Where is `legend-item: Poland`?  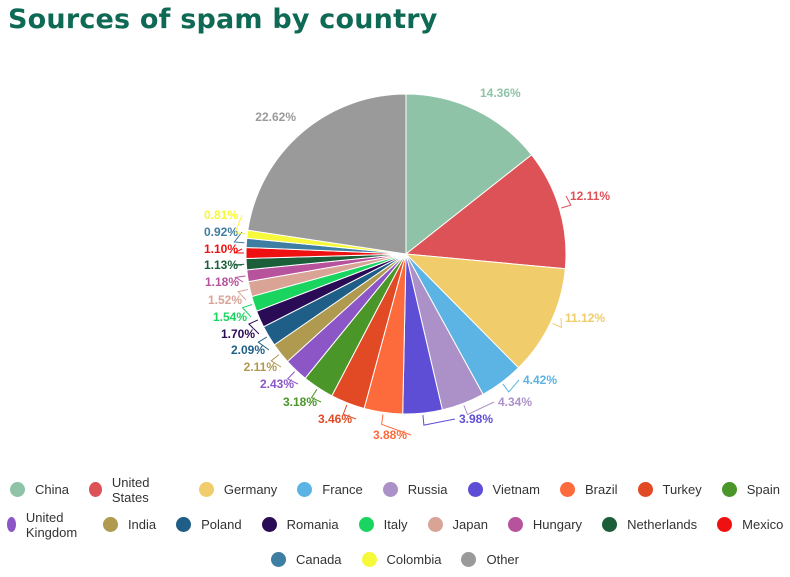
legend-item: Poland is located at coordinates (209, 524).